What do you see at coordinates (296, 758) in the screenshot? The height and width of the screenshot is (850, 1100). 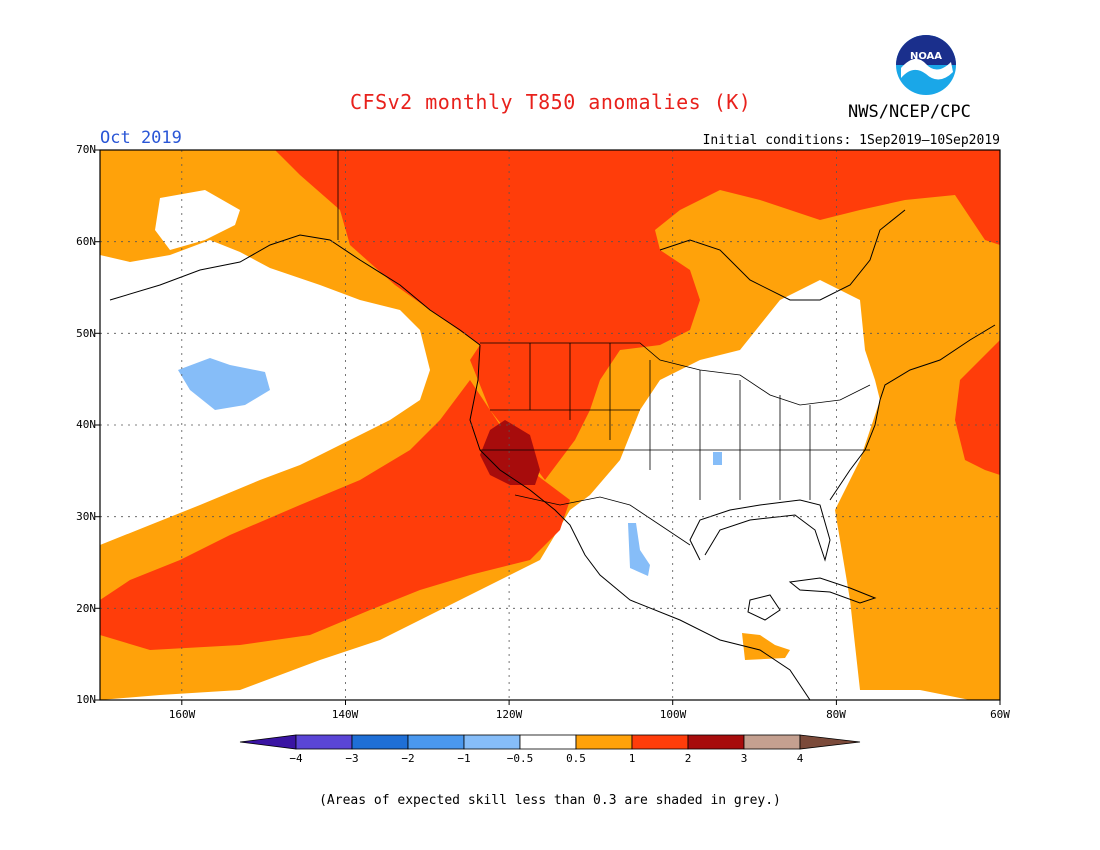 I see `colorbar-label-neg4: −4` at bounding box center [296, 758].